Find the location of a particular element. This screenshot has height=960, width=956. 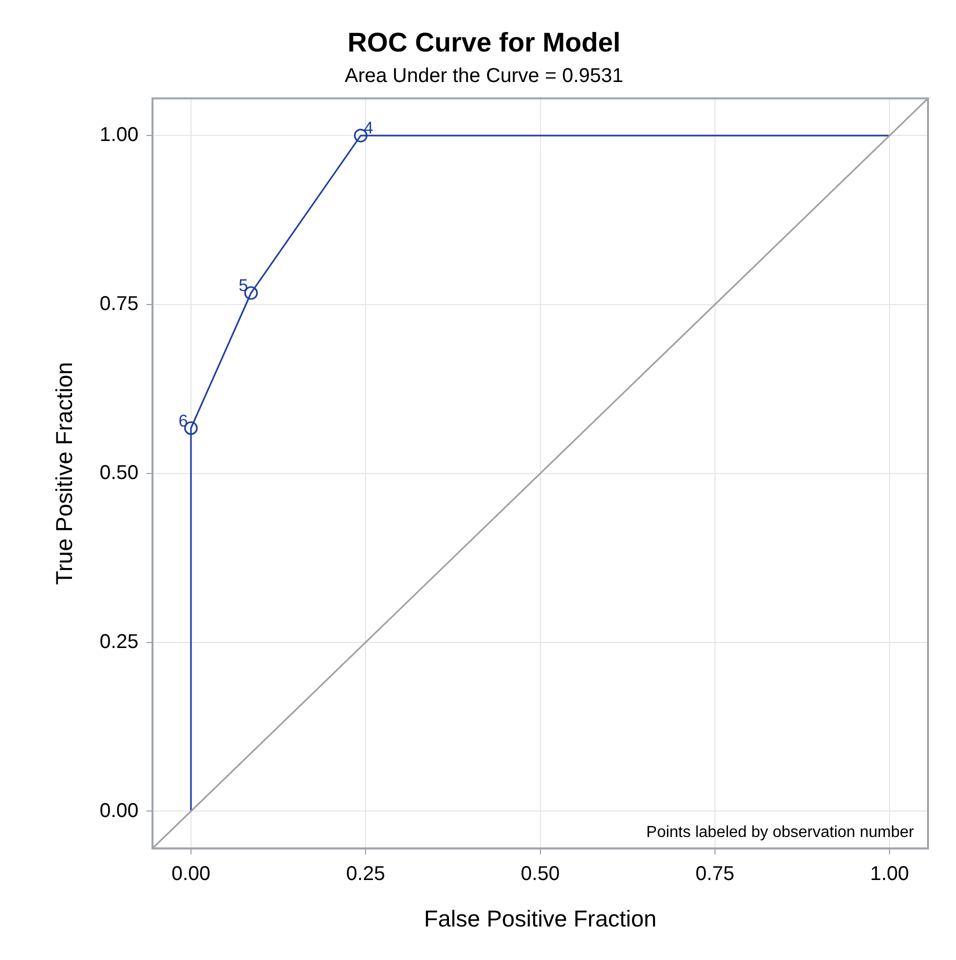

x-tick-label: 0.00 is located at coordinates (190, 873).